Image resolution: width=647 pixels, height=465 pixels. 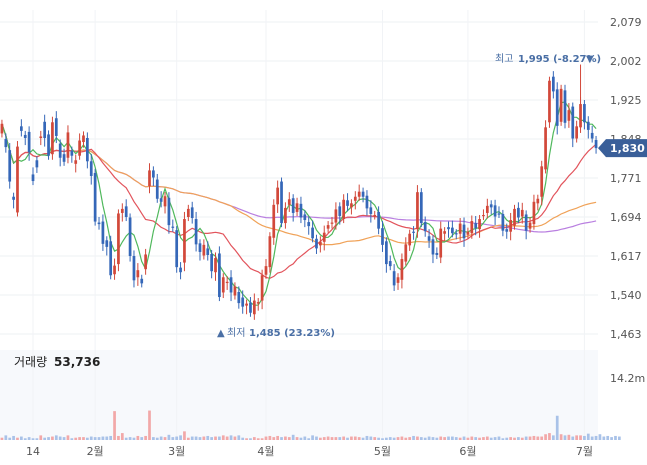 What do you see at coordinates (626, 256) in the screenshot?
I see `price-tick-label: 1,617` at bounding box center [626, 256].